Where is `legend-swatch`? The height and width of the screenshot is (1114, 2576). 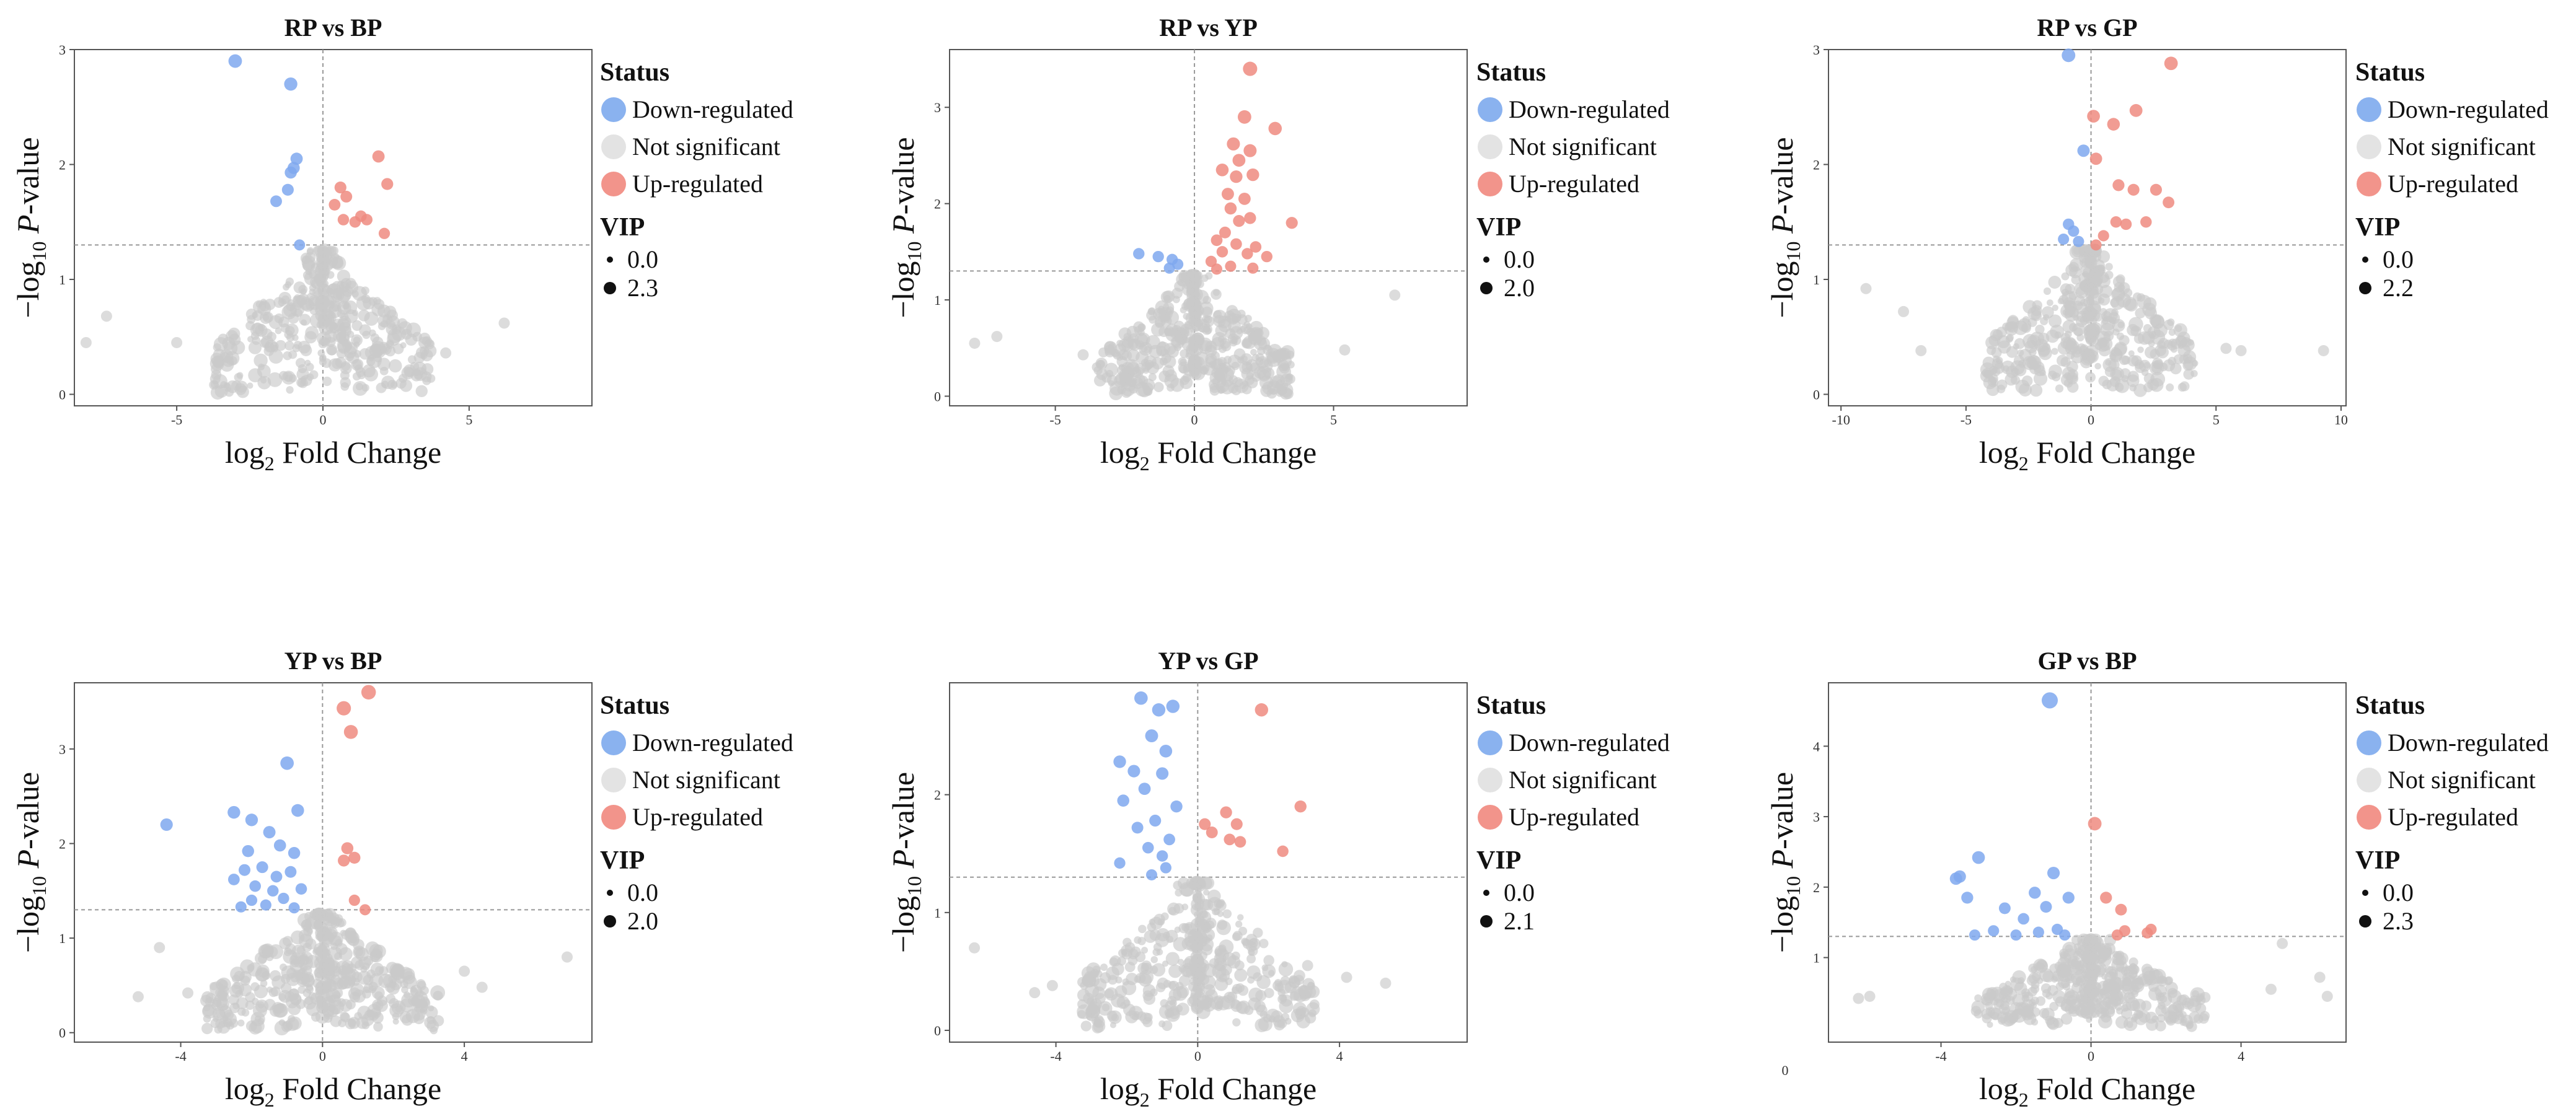 legend-swatch is located at coordinates (613, 184).